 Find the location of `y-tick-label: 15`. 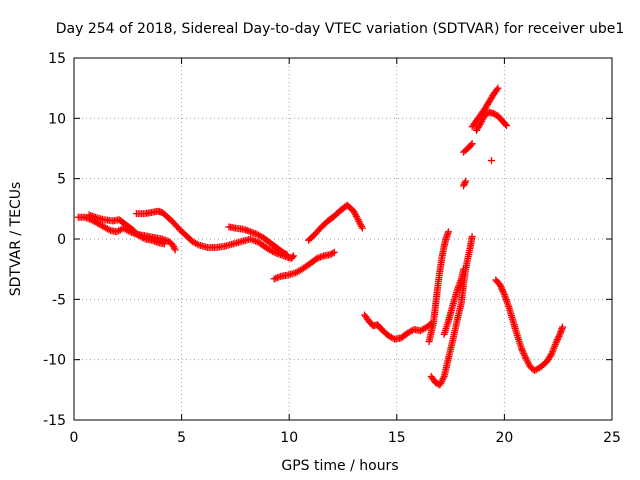

y-tick-label: 15 is located at coordinates (57, 59).